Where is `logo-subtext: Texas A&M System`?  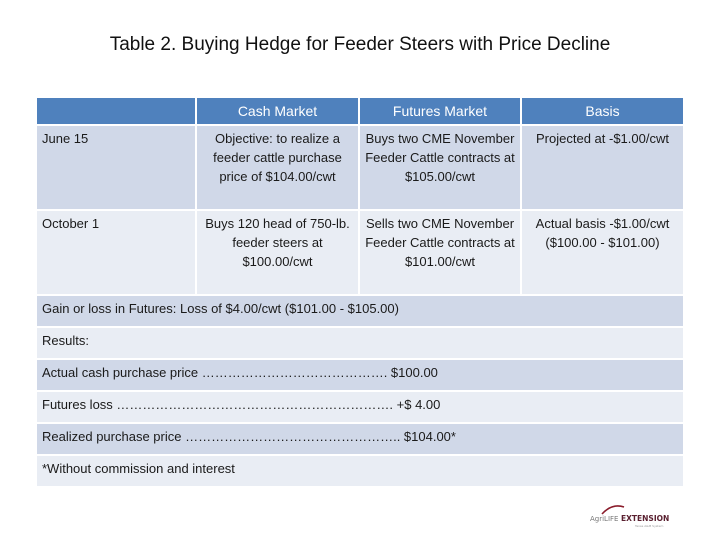 logo-subtext: Texas A&M System is located at coordinates (648, 526).